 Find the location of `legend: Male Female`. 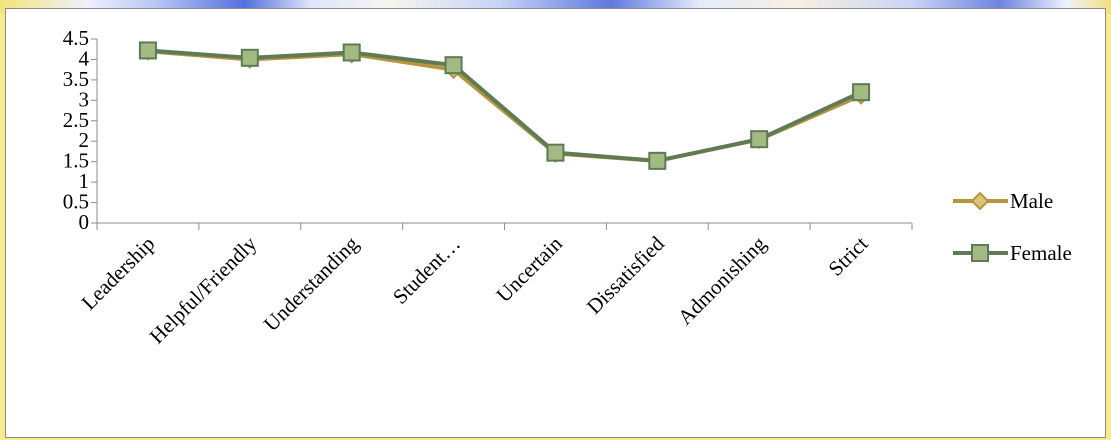

legend: Male Female is located at coordinates (1012, 227).